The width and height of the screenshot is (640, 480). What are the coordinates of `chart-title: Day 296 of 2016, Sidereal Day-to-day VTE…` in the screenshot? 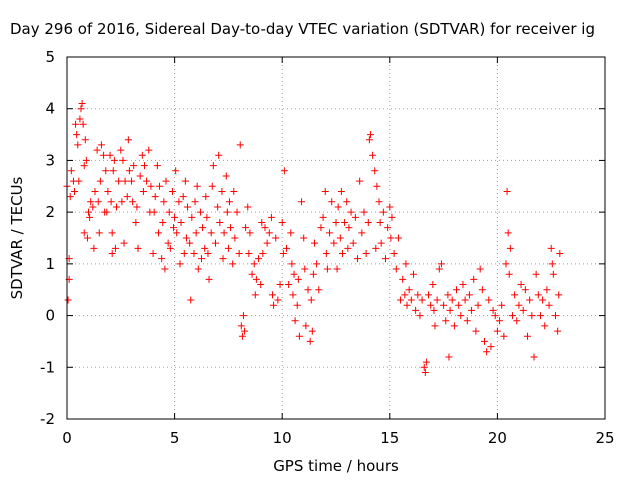 It's located at (302, 29).